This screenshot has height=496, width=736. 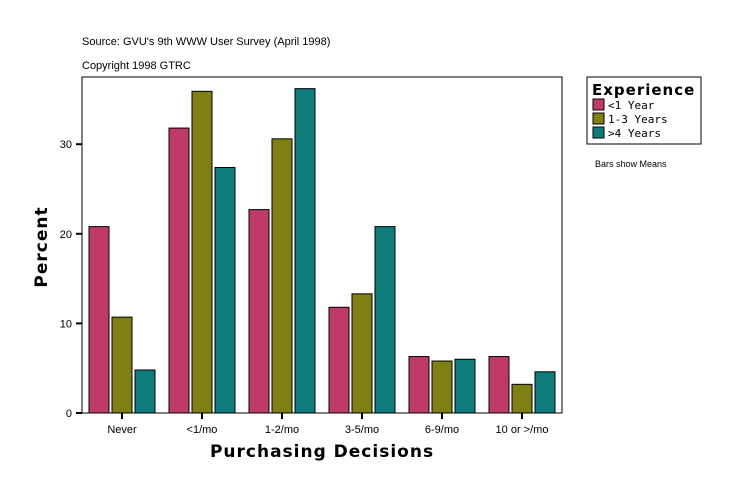 I want to click on legend-label: >4 Years, so click(x=634, y=133).